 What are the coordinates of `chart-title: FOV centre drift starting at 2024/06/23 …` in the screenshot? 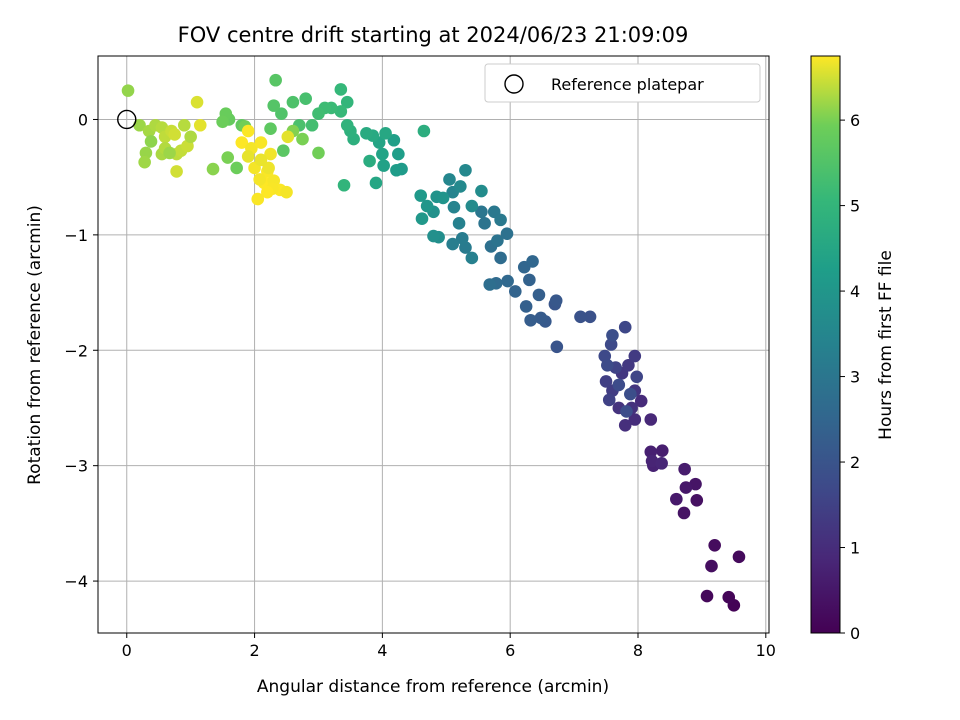 It's located at (433, 35).